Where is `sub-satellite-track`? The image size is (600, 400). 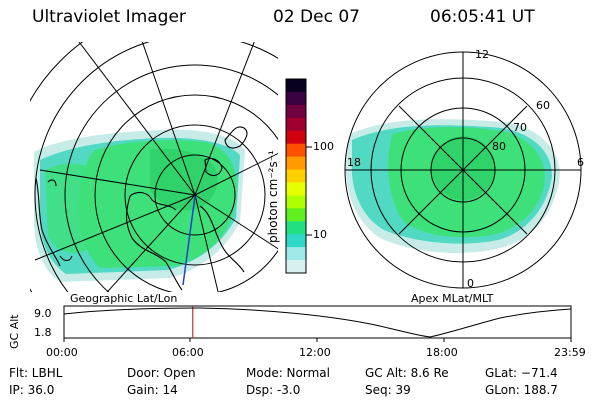 sub-satellite-track is located at coordinates (189, 240).